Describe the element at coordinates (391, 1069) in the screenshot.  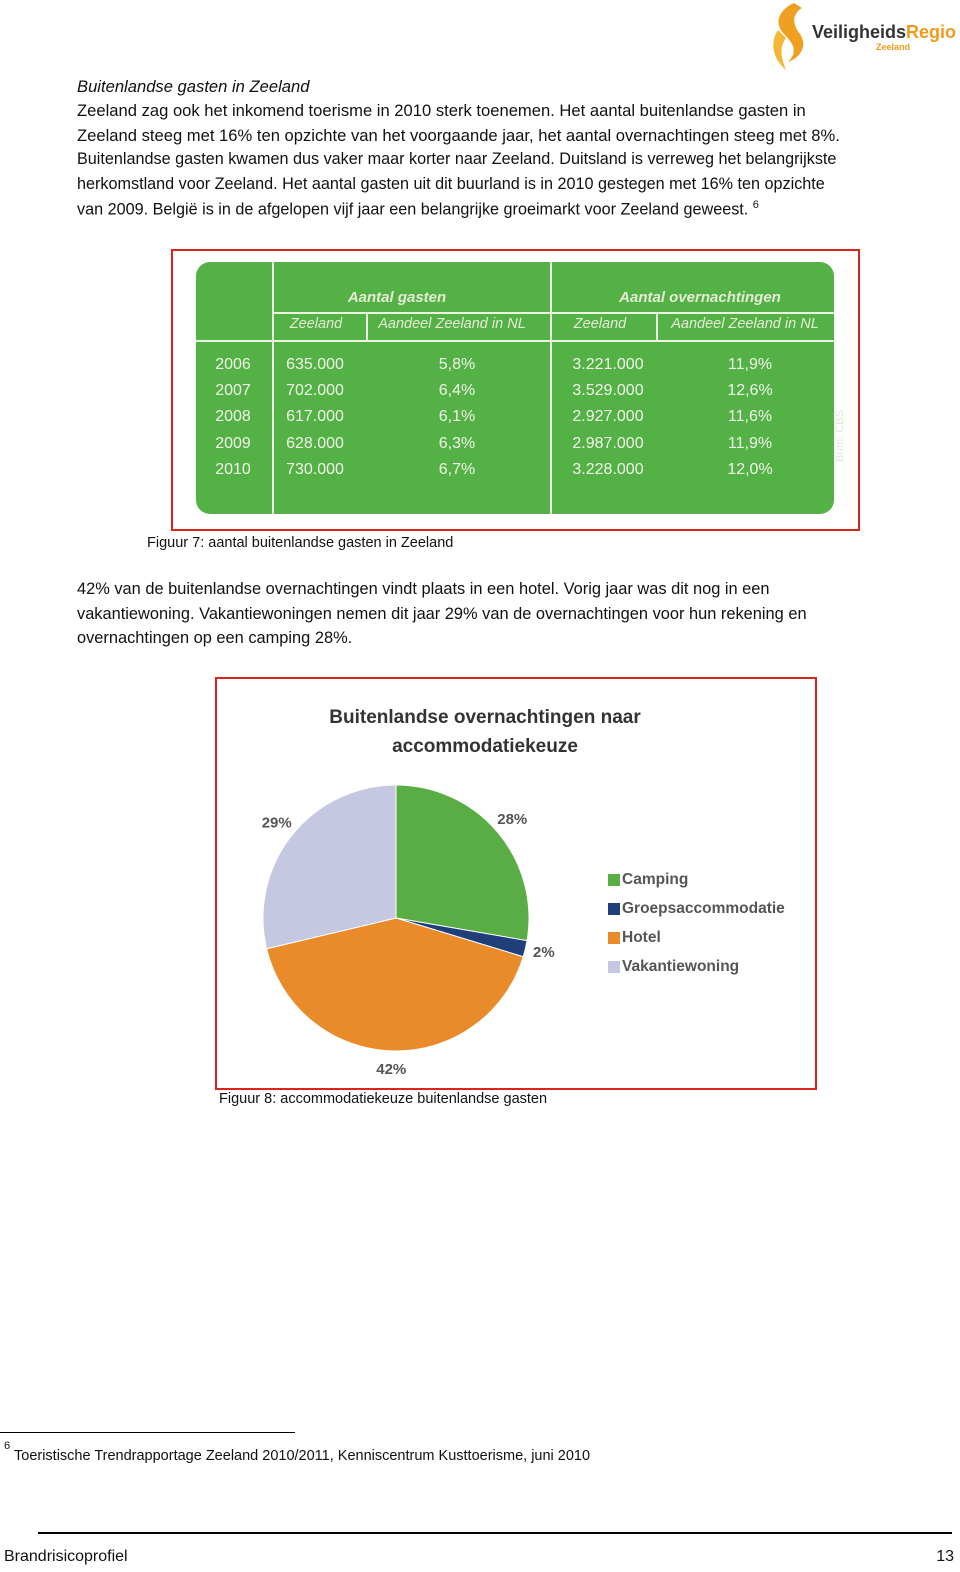
I see `data-label: 42%` at that location.